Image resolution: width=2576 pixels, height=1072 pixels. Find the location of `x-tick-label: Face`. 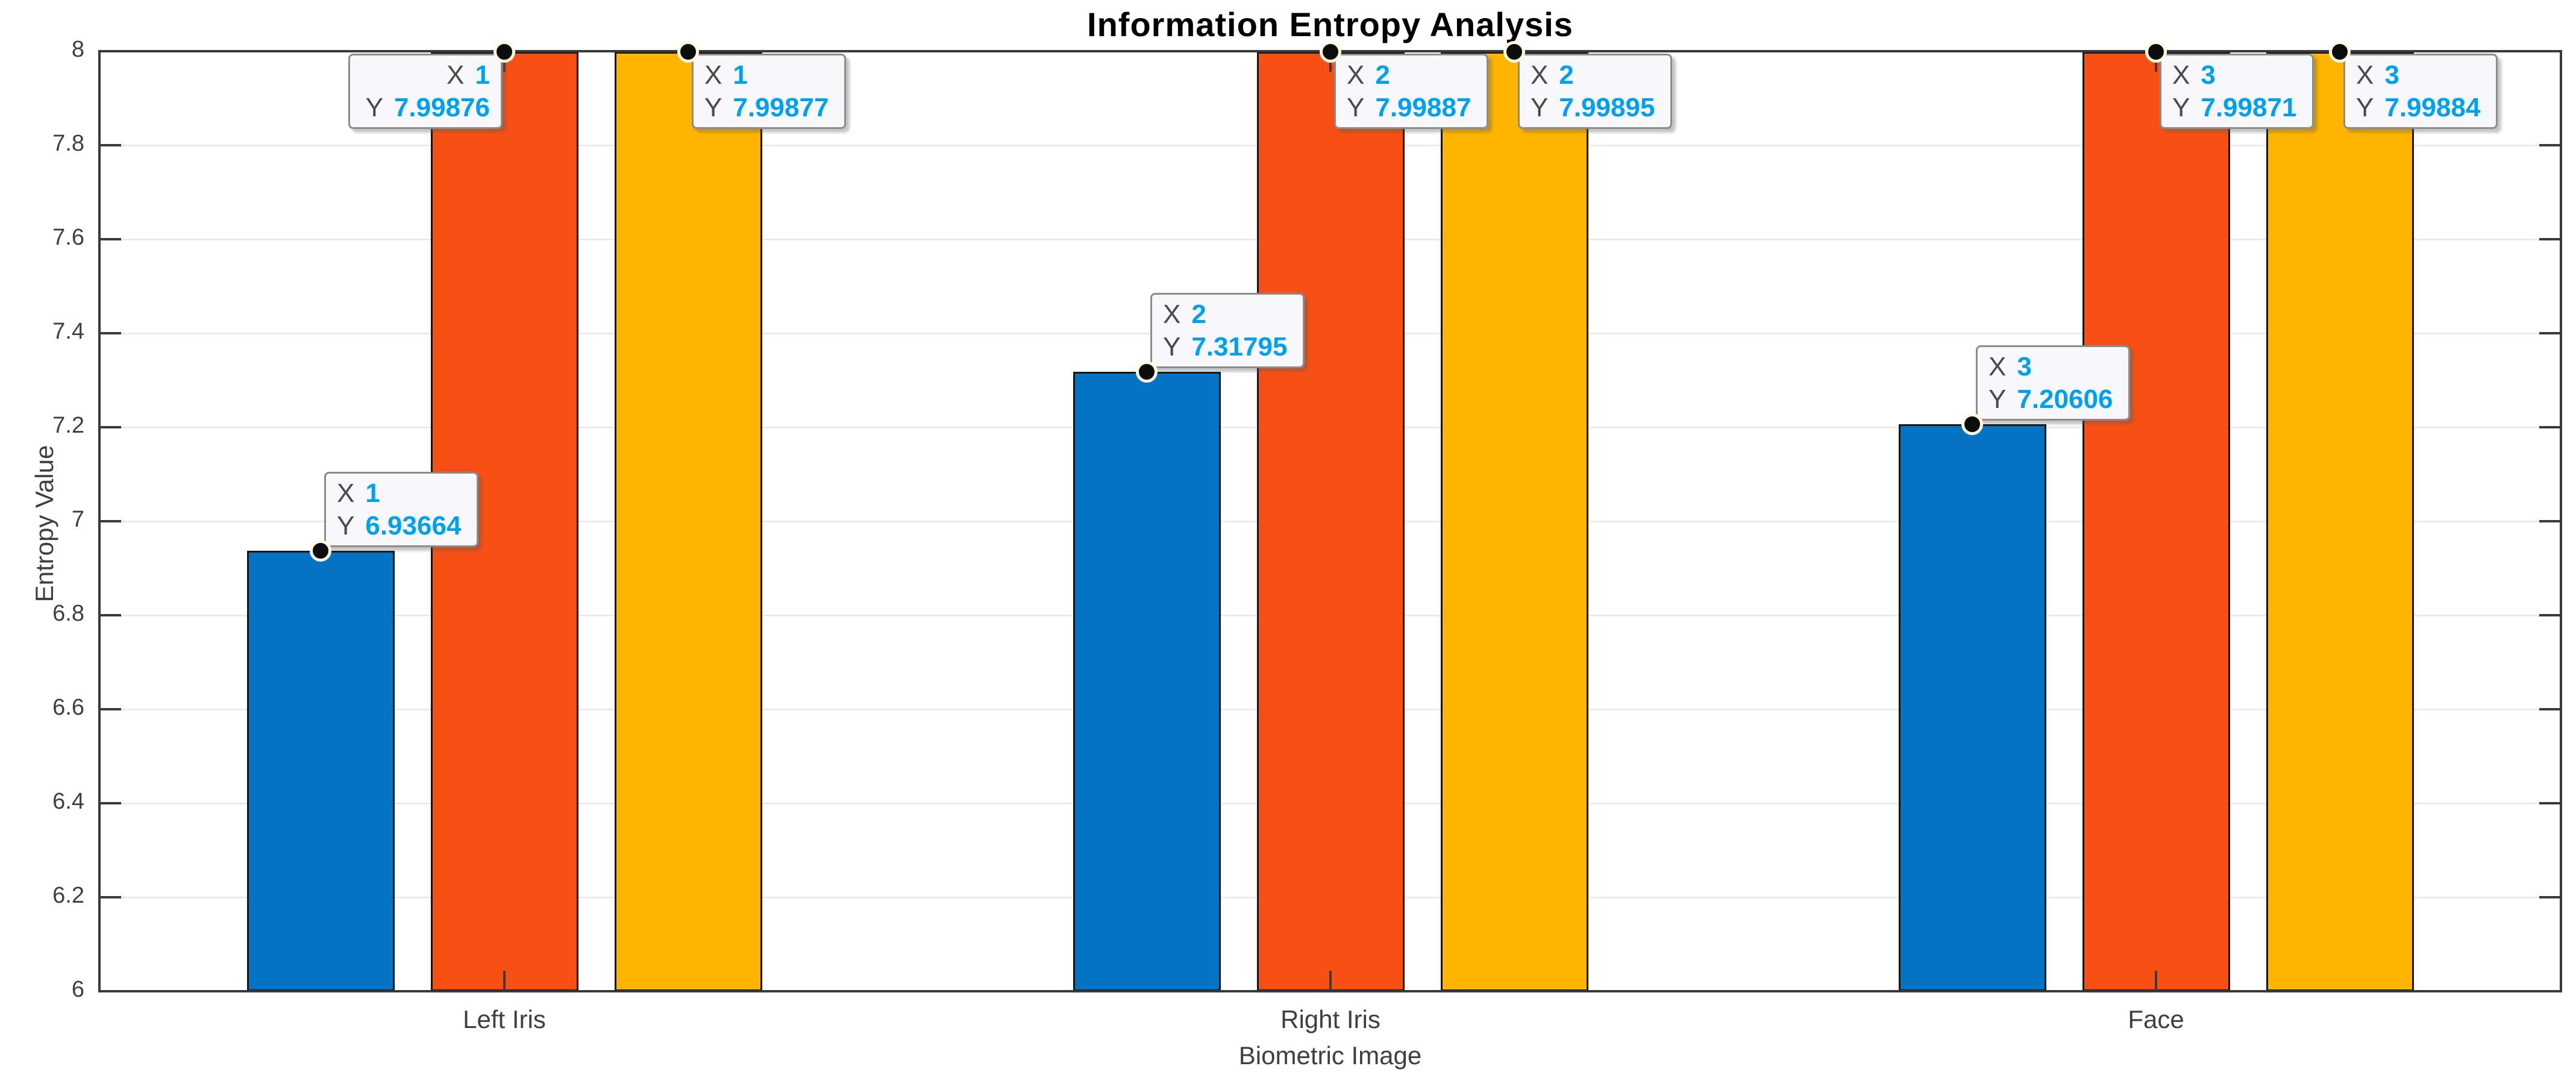

x-tick-label: Face is located at coordinates (2156, 1019).